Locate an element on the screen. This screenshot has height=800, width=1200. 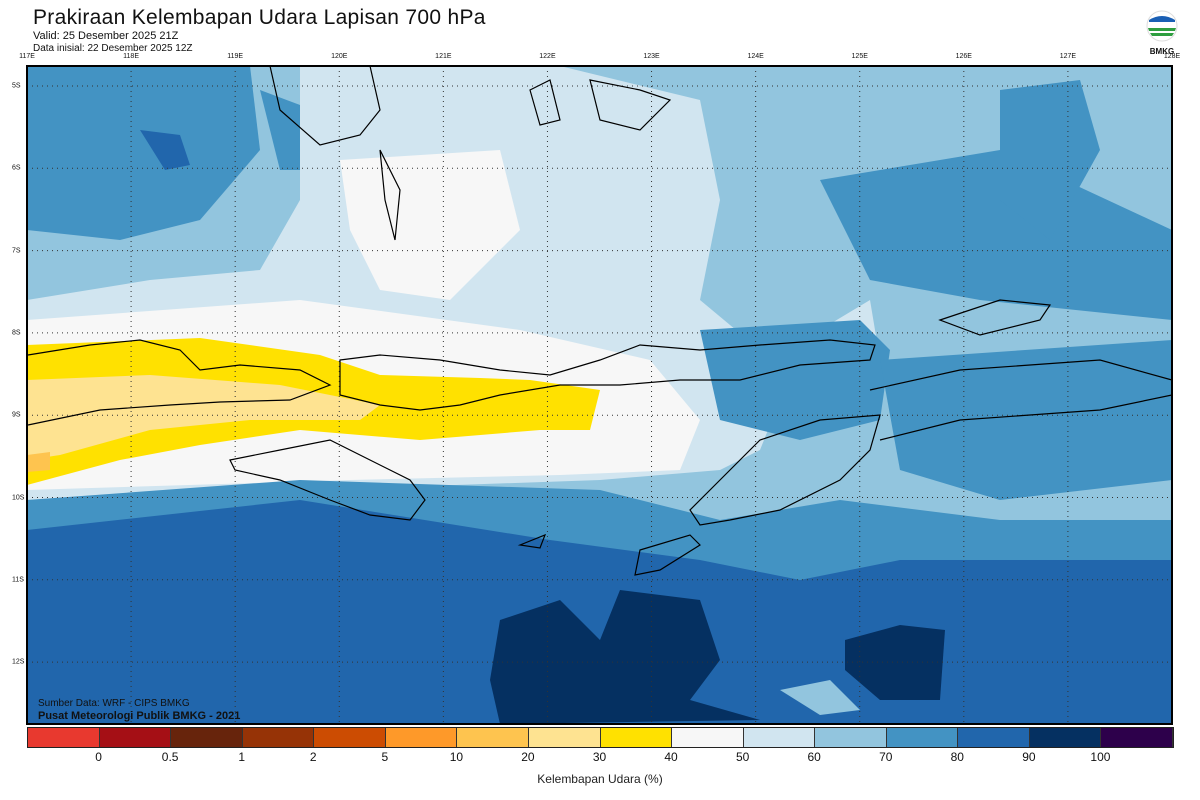
colorbar is located at coordinates (600, 737).